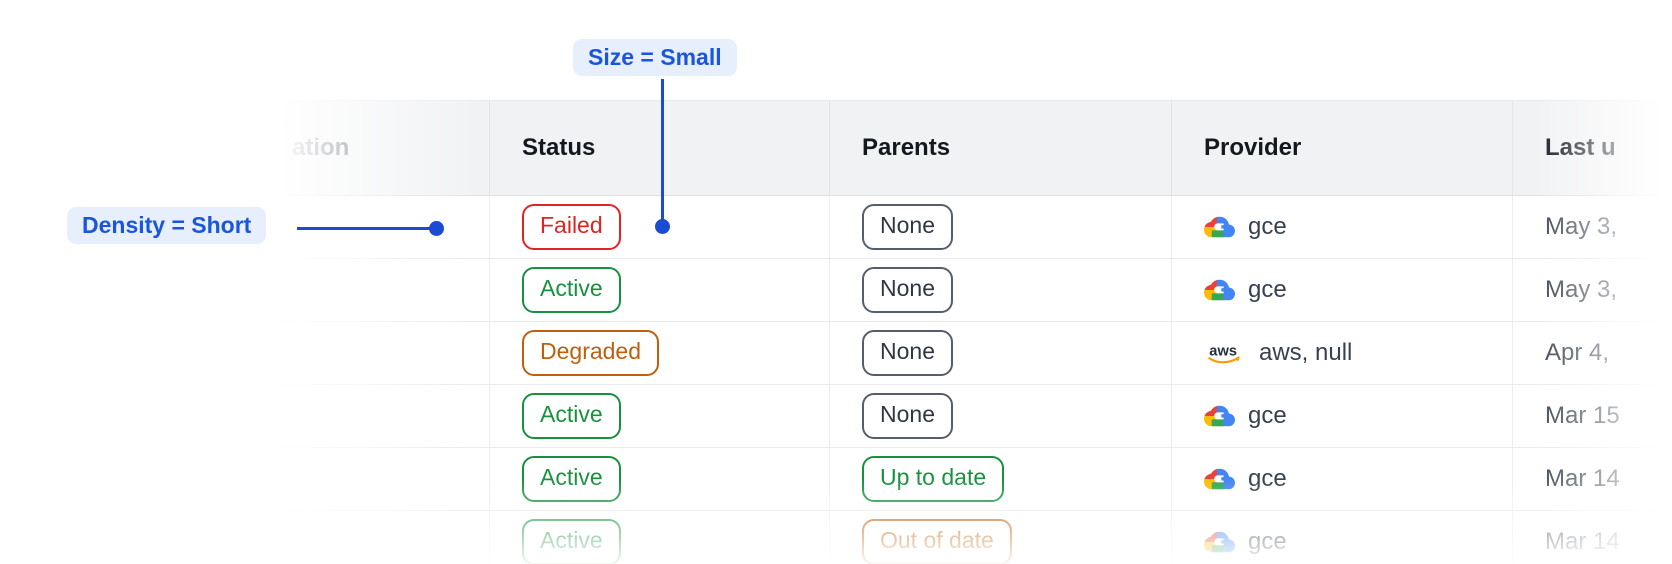  I want to click on parents-badge: Out of date, so click(937, 541).